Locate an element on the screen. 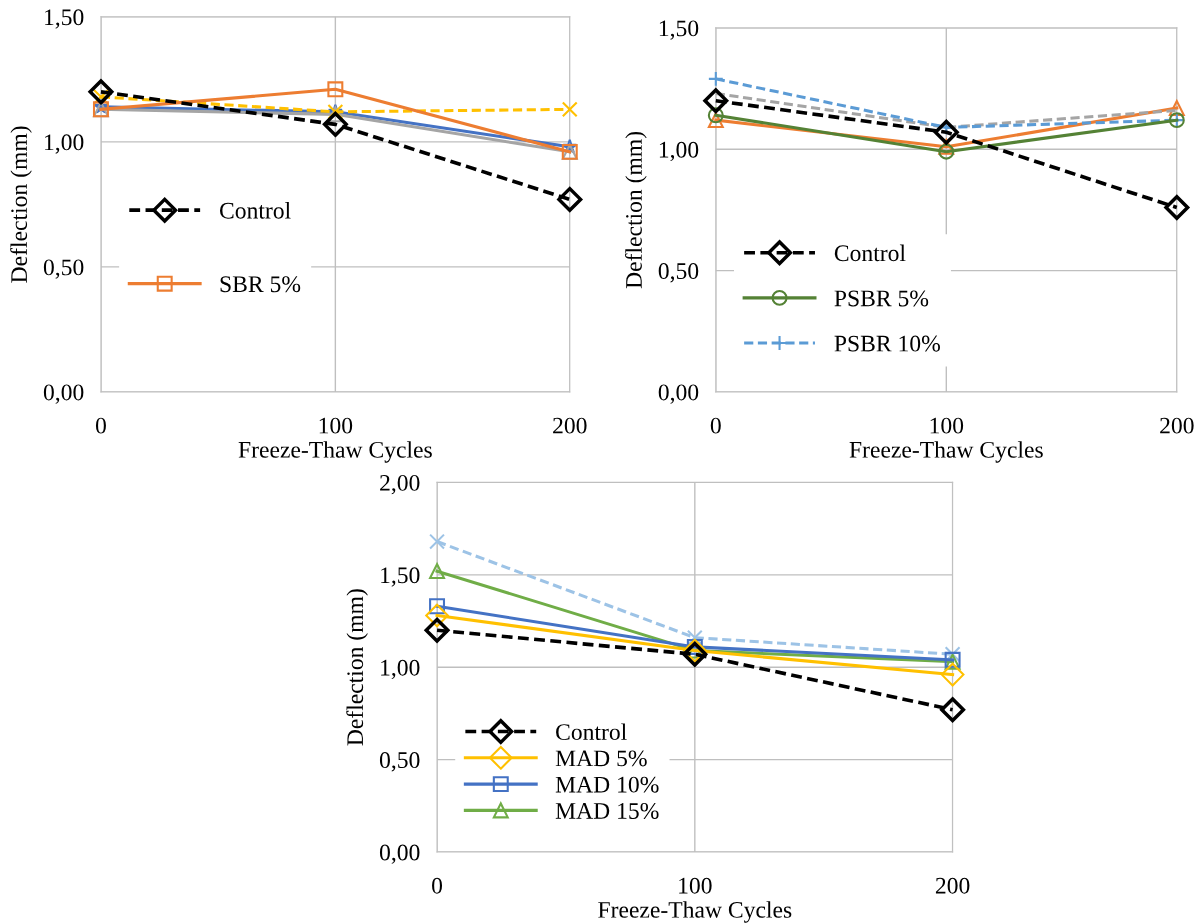  legend-label: MAD 15% is located at coordinates (607, 810).